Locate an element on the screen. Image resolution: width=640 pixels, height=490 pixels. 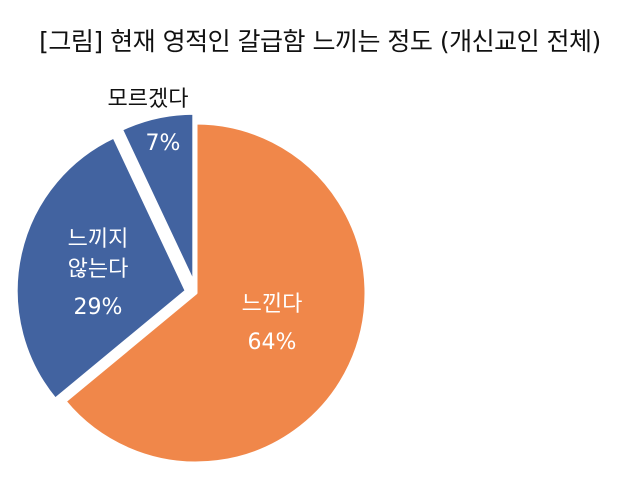
slice-label-2: 느끼지 is located at coordinates (98, 239).